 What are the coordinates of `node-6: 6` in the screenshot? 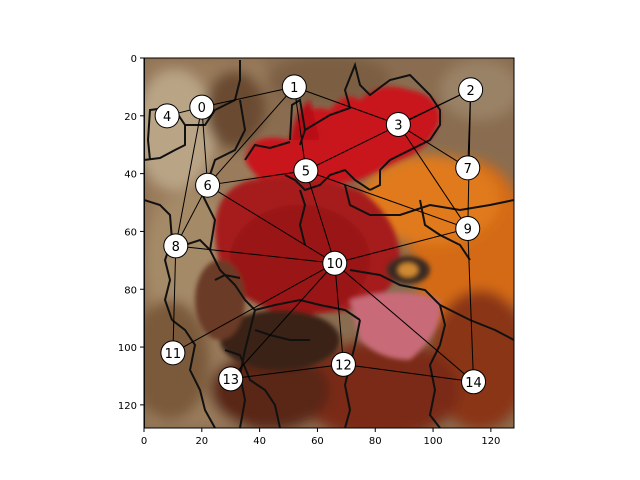 It's located at (208, 185).